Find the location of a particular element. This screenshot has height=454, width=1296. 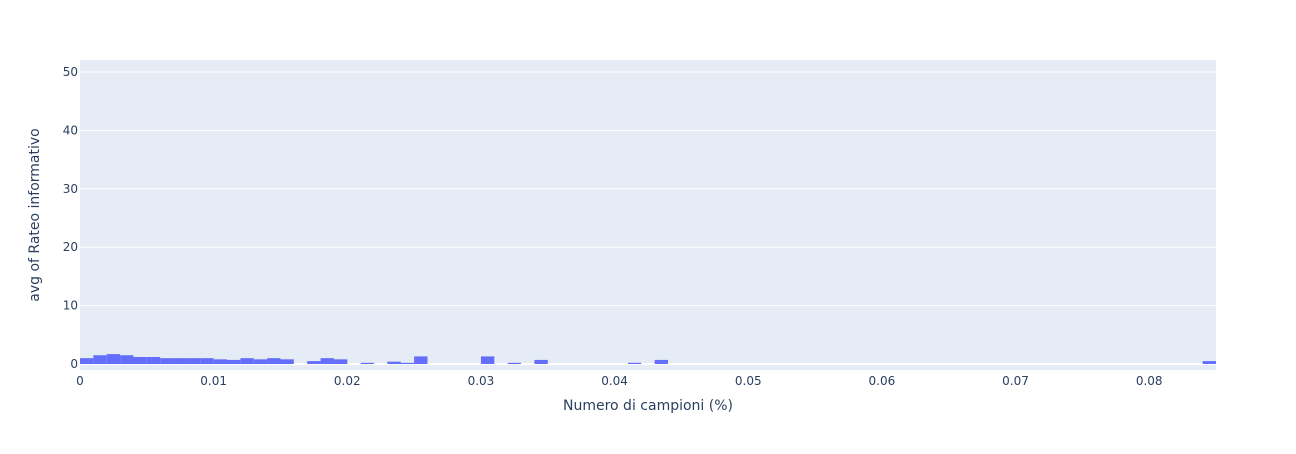

y-tick-label: 40 is located at coordinates (70, 130).